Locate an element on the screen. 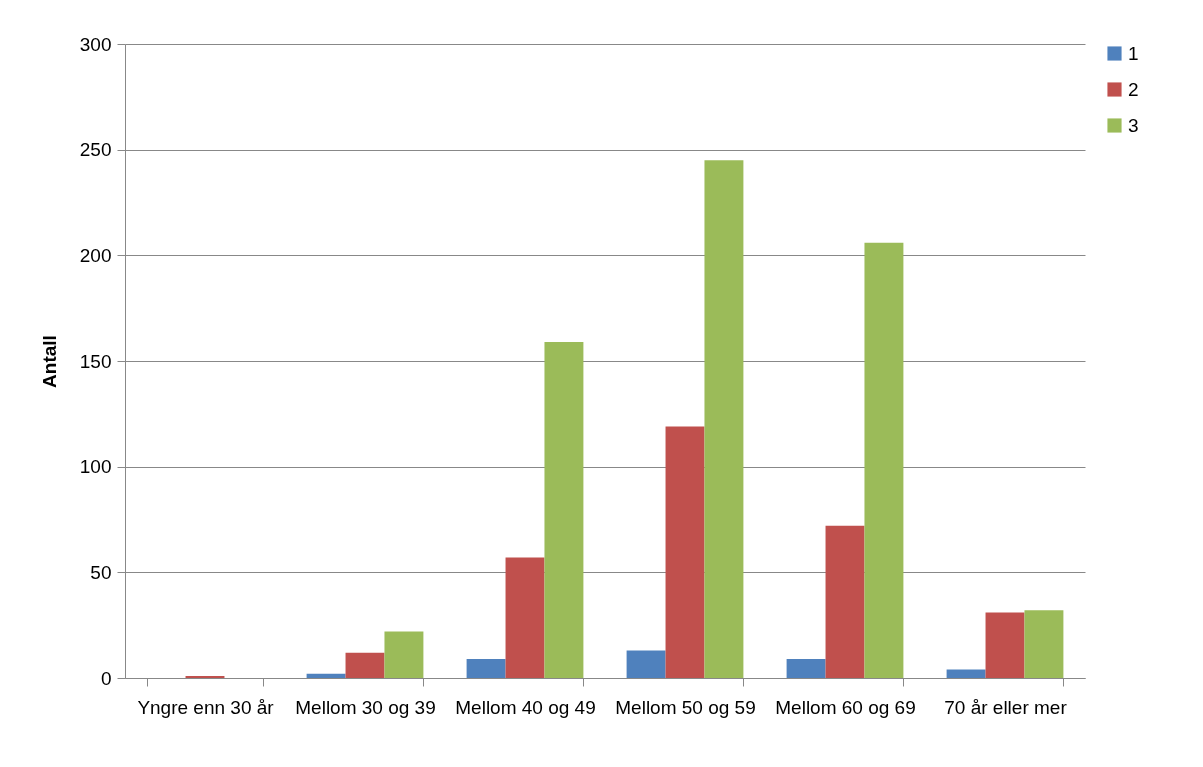 The image size is (1203, 767). y-axis-title: Antall is located at coordinates (49, 361).